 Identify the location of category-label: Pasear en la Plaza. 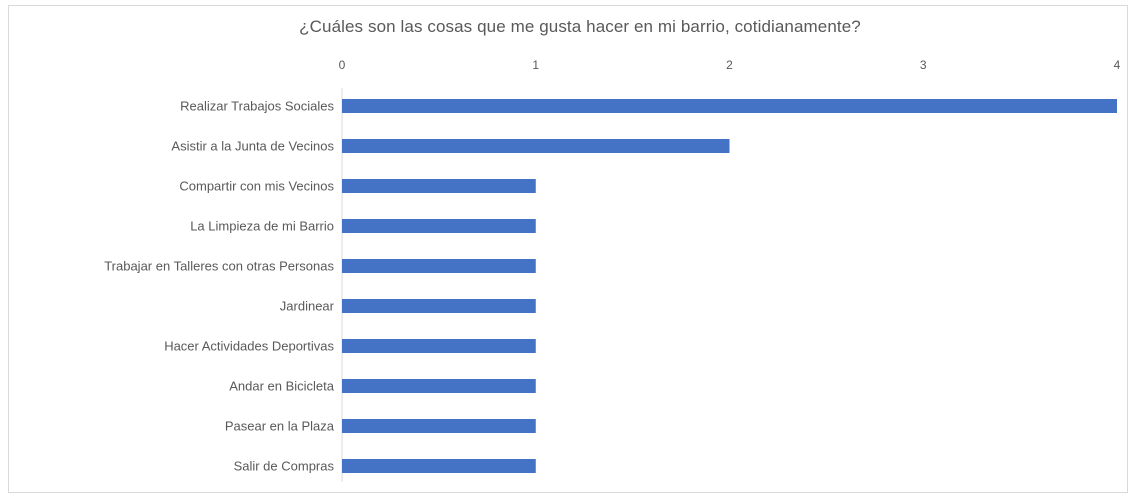
(280, 426).